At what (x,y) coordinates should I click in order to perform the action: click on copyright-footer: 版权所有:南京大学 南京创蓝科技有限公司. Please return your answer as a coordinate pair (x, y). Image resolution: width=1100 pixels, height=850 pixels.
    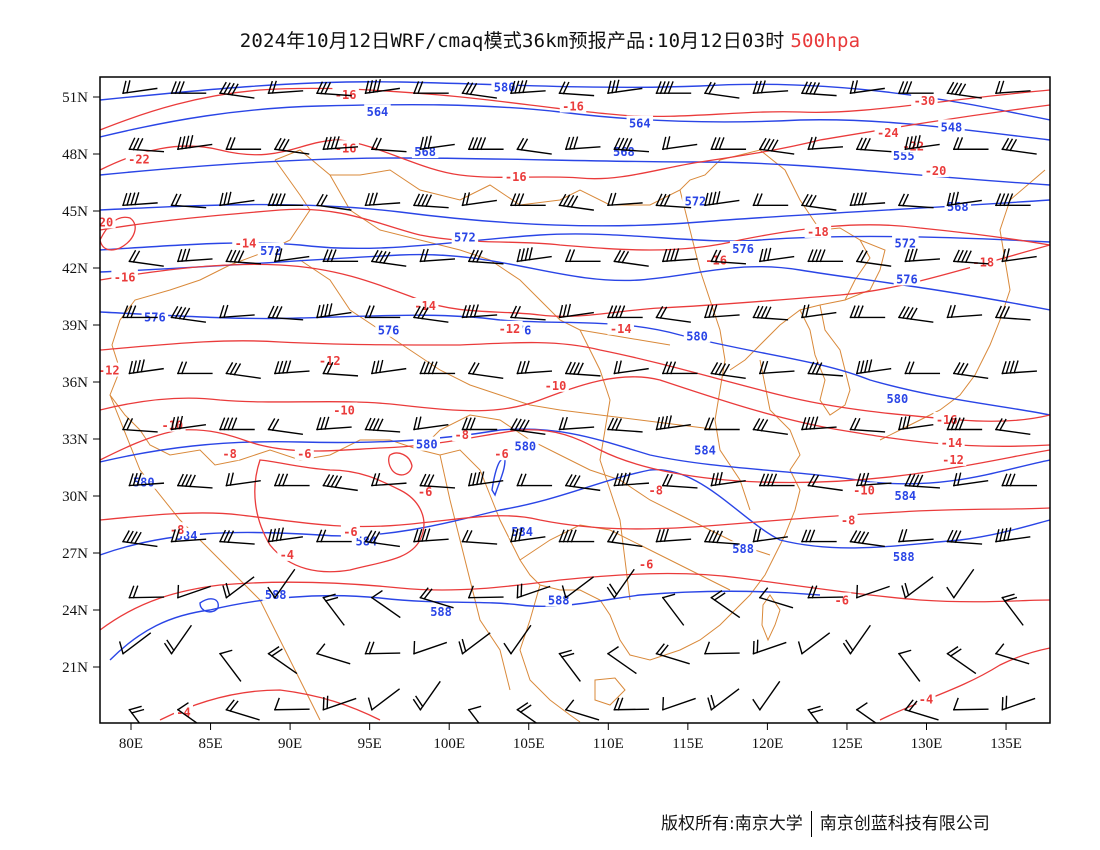
    Looking at the image, I should click on (825, 823).